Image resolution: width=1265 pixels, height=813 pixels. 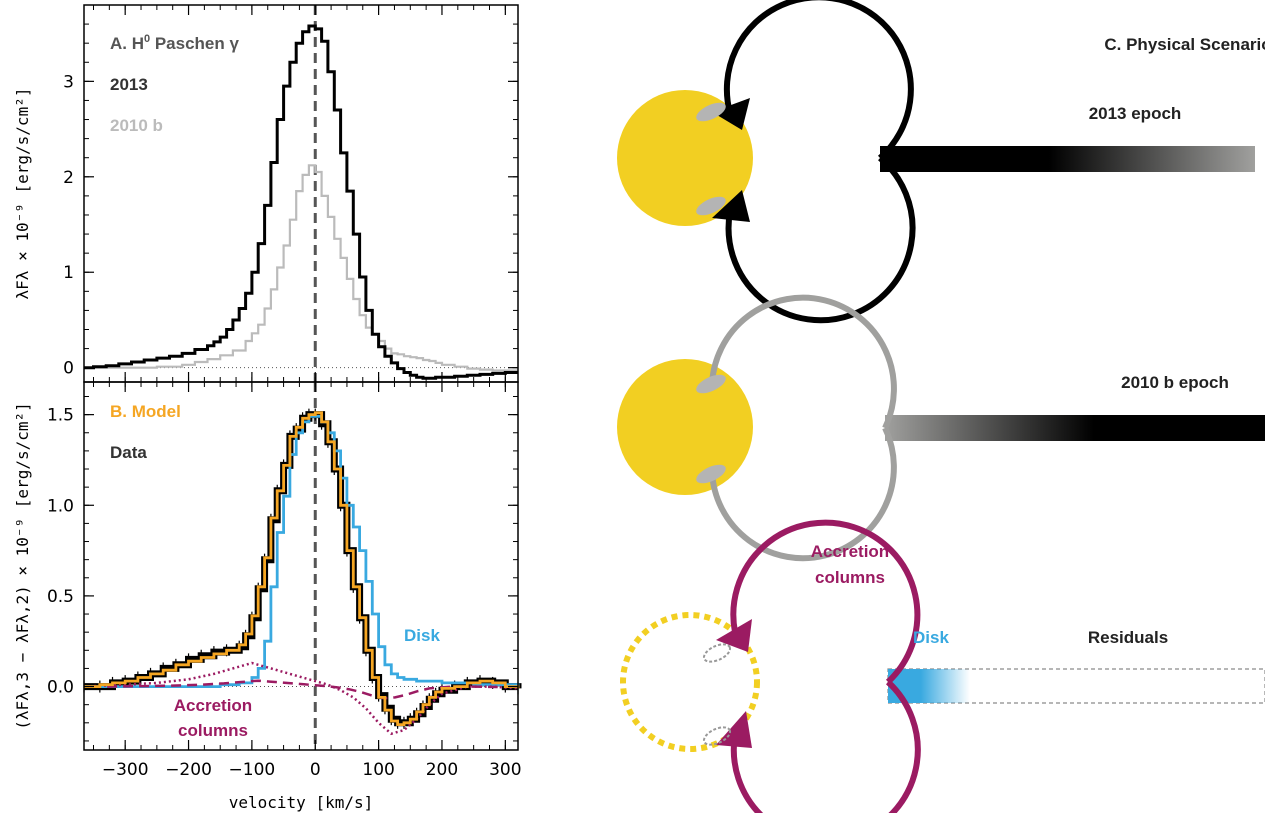 I want to click on legend-disk: Disk, so click(x=422, y=635).